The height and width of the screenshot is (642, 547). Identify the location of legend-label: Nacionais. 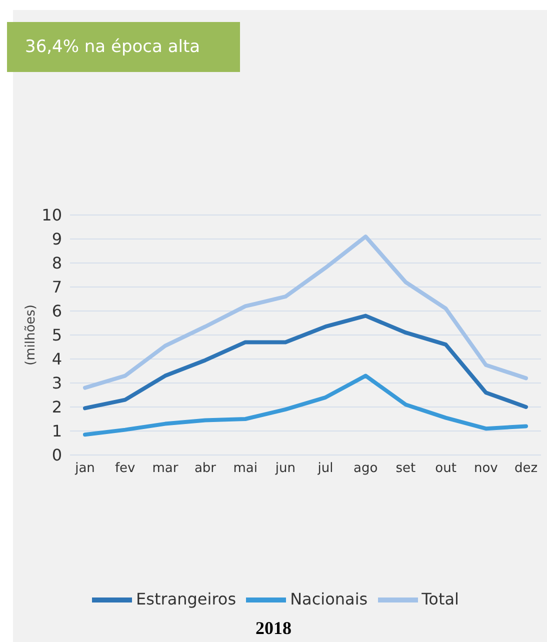
(329, 598).